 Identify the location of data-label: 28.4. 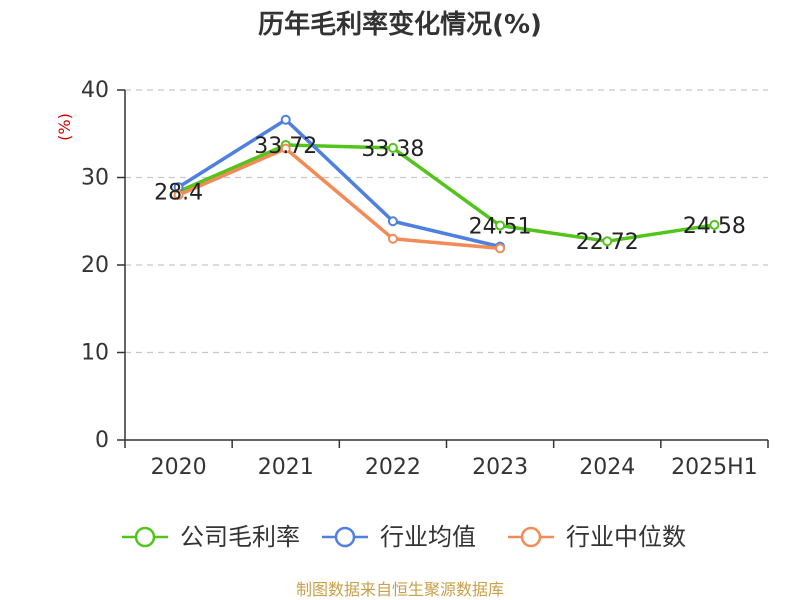
(178, 193).